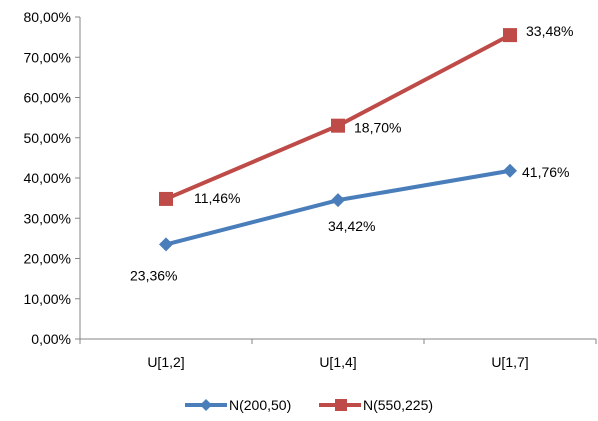 The image size is (598, 421). I want to click on y-tick-label: 80,00%, so click(47, 17).